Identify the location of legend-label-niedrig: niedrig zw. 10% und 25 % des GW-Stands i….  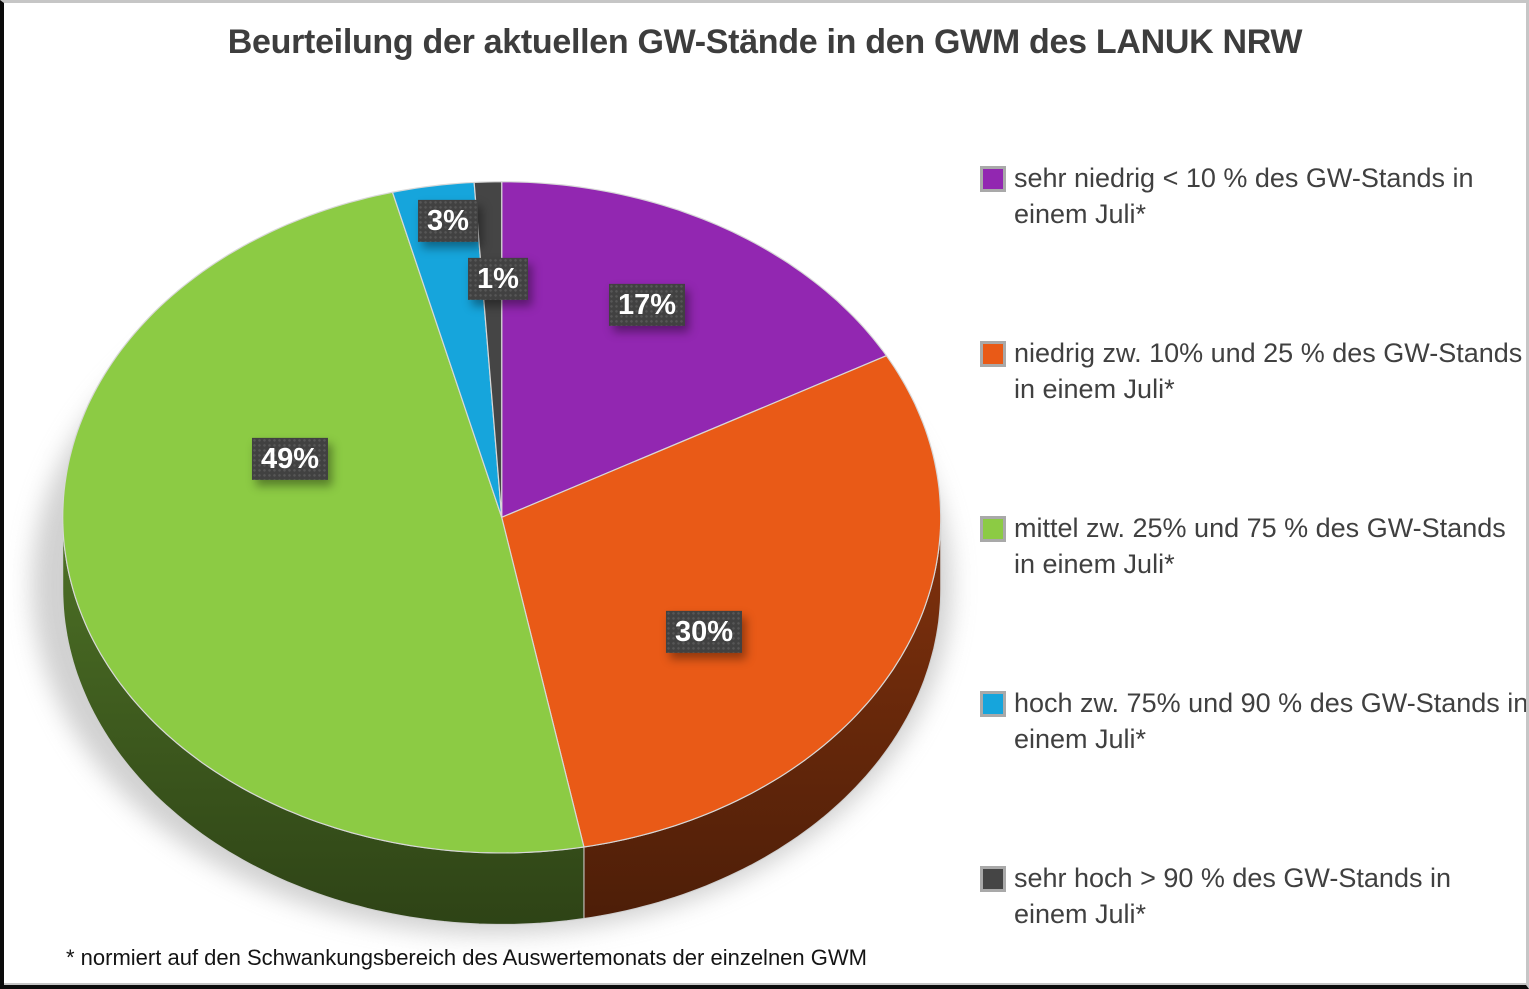
(1268, 371).